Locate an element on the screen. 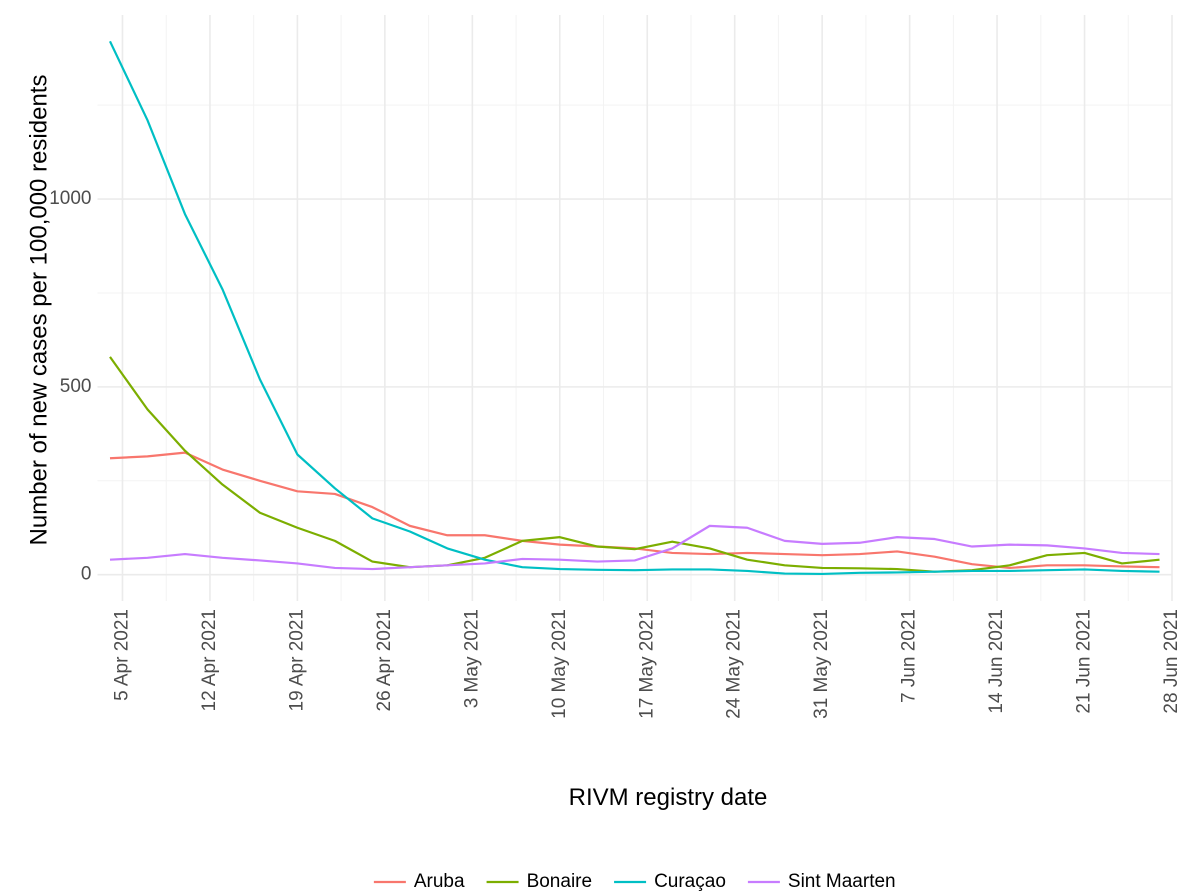  legend-label: Bonaire is located at coordinates (560, 881).